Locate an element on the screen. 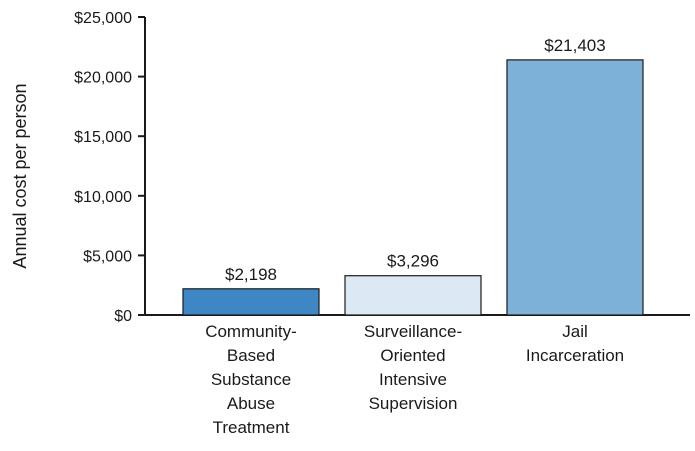  category-label-line: Incarceration is located at coordinates (575, 355).